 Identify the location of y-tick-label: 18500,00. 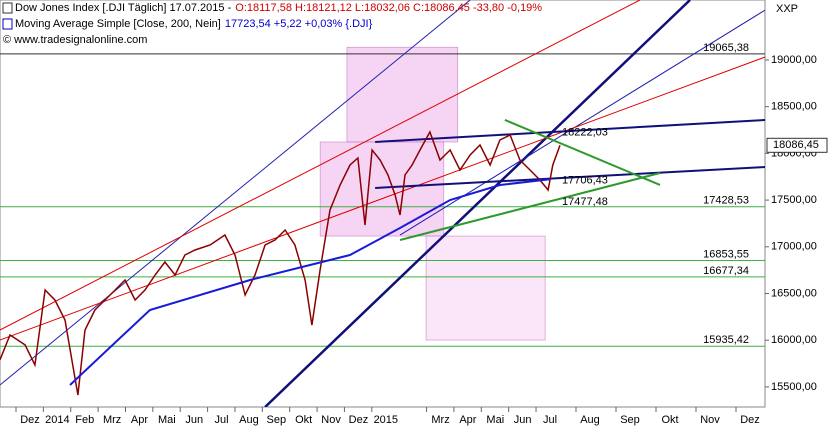
(794, 107).